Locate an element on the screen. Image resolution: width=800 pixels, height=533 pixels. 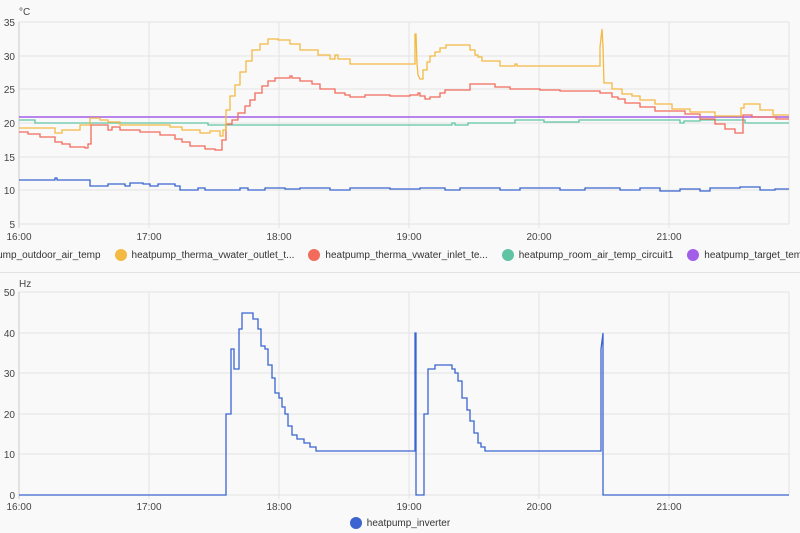
y-axis-unit: Hz is located at coordinates (25, 284).